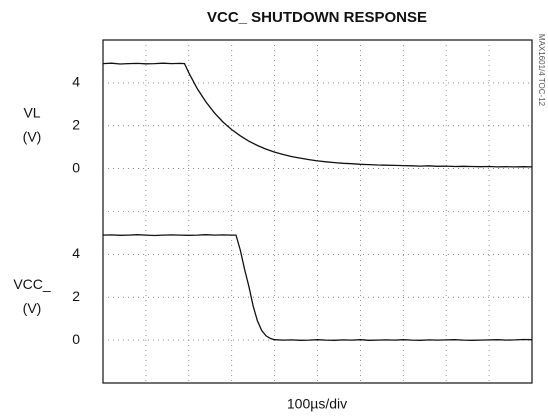  Describe the element at coordinates (32, 284) in the screenshot. I see `y-axis-label: VCC_` at that location.